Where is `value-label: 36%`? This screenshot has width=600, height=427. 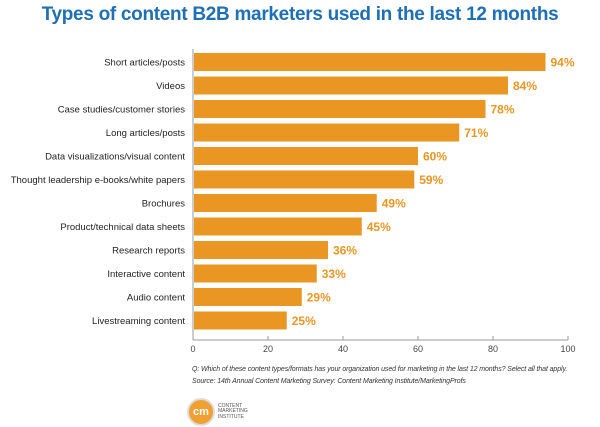
value-label: 36% is located at coordinates (345, 251).